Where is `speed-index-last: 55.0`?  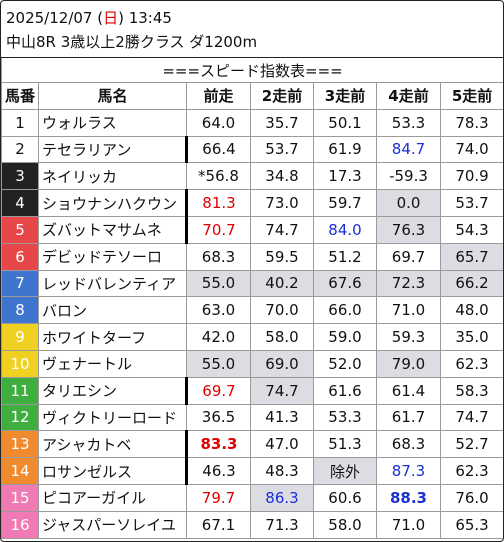 speed-index-last: 55.0 is located at coordinates (218, 283).